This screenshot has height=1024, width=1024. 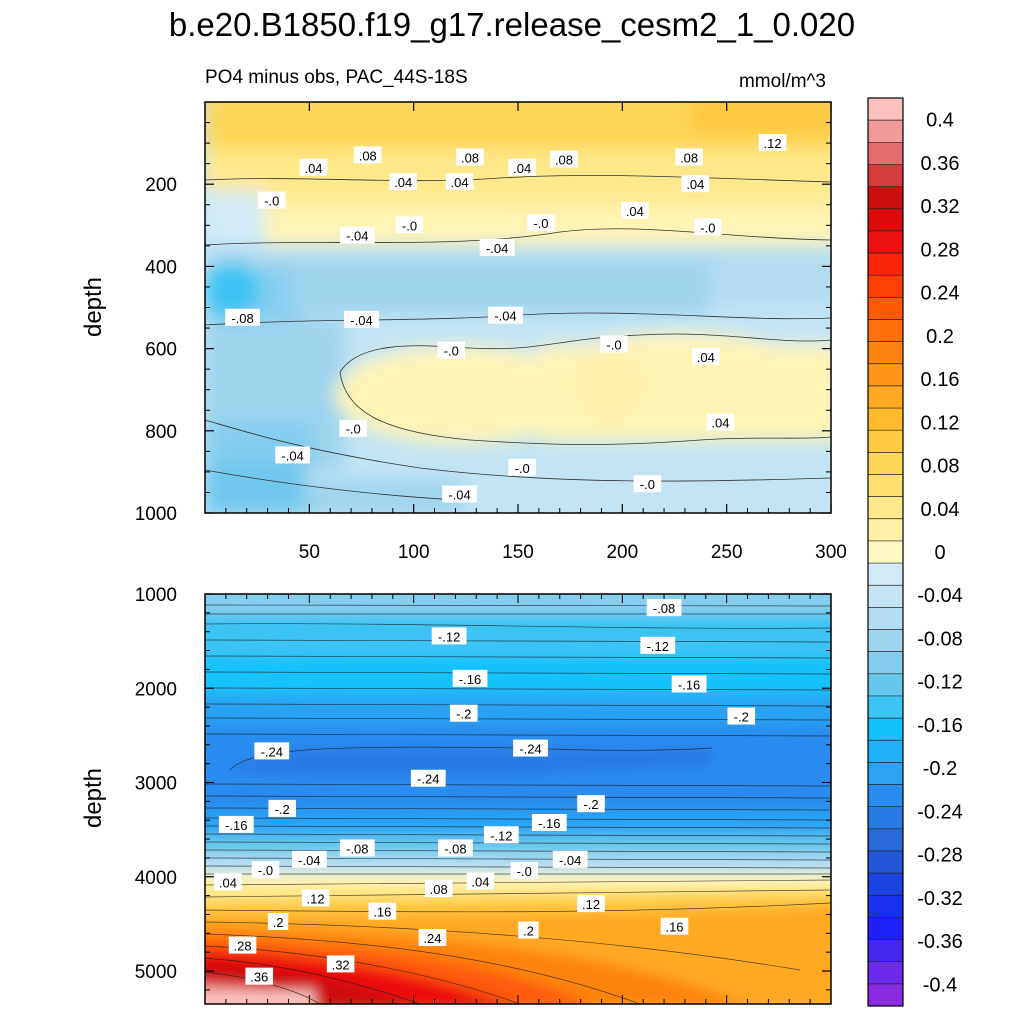 What do you see at coordinates (674, 927) in the screenshot?
I see `lower-contour-label: .16` at bounding box center [674, 927].